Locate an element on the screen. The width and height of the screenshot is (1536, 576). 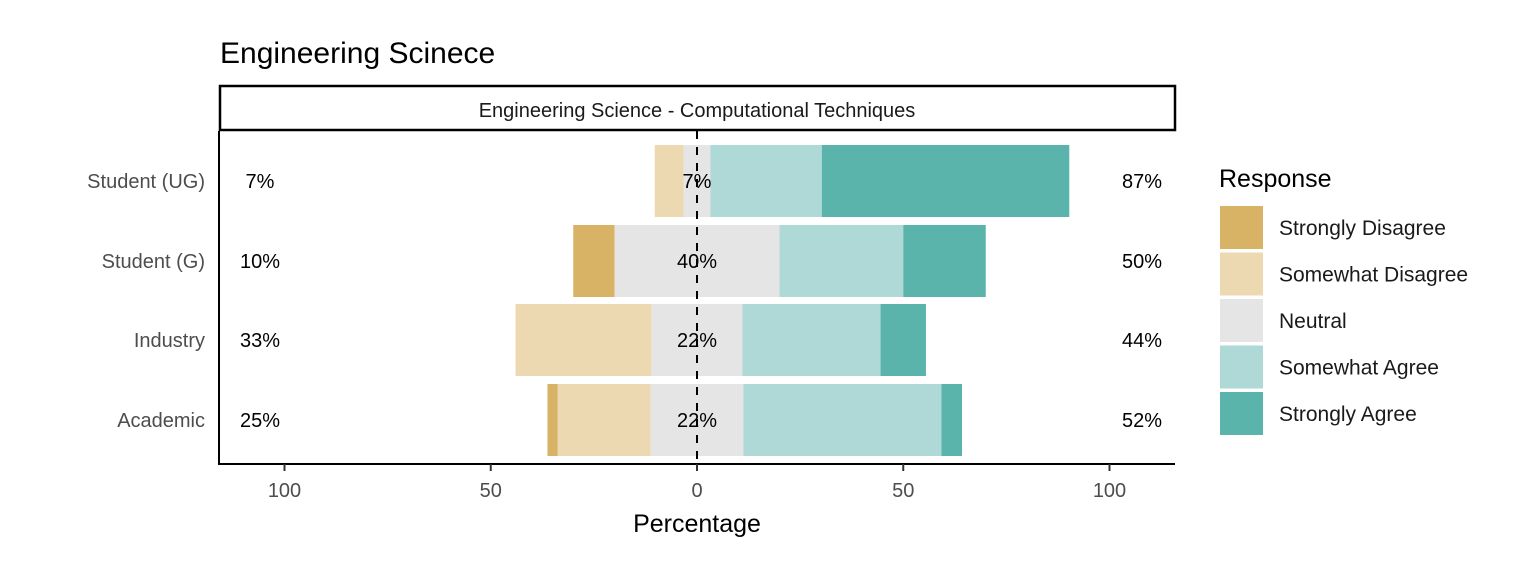
bar-student-g-strongly-agree is located at coordinates (944, 261).